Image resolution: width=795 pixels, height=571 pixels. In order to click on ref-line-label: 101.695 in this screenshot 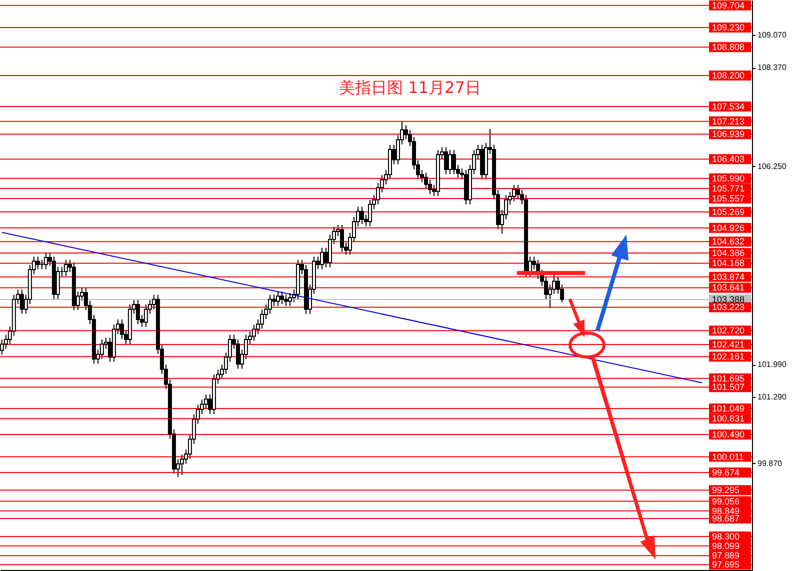, I will do `click(728, 378)`.